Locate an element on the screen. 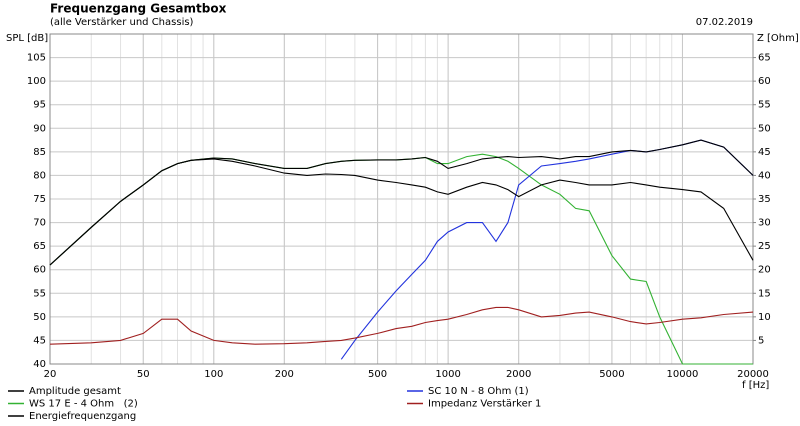  legend-label: Impedanz Verstärker 1 is located at coordinates (484, 404).